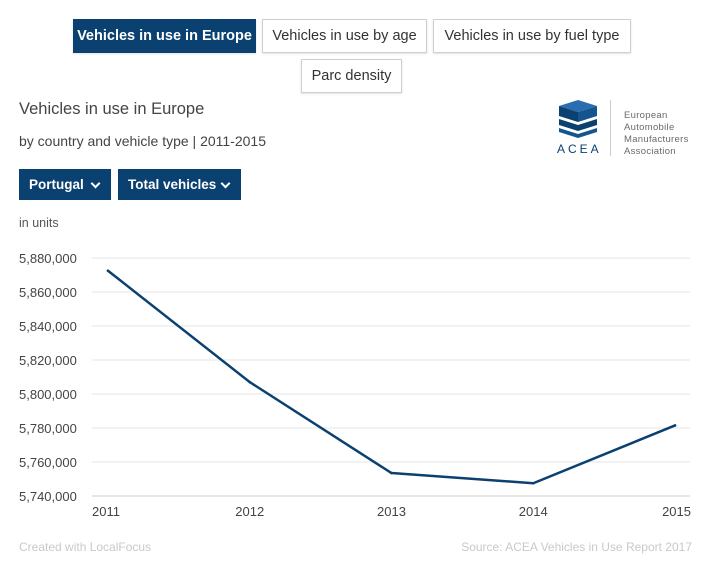 This screenshot has width=714, height=584. What do you see at coordinates (48, 394) in the screenshot?
I see `y-tick-label: 5,800,000` at bounding box center [48, 394].